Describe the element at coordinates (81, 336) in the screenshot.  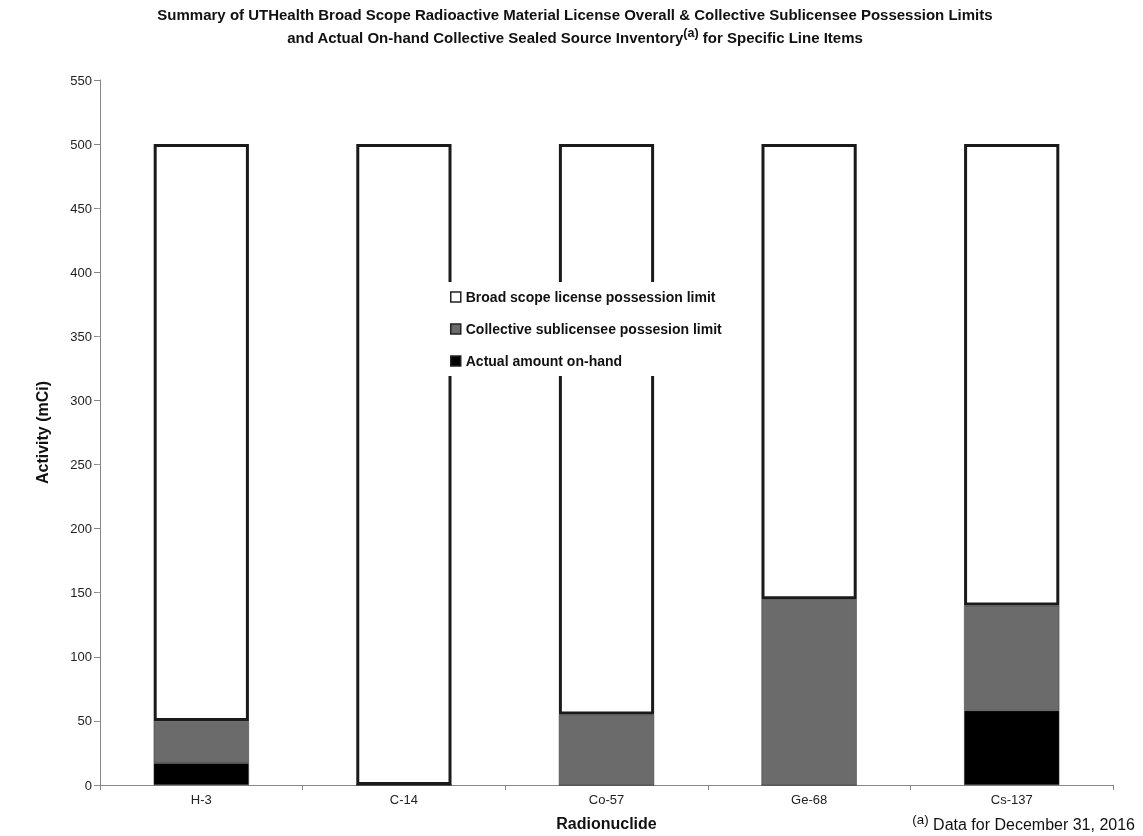
I see `y-tick-label: 350` at that location.